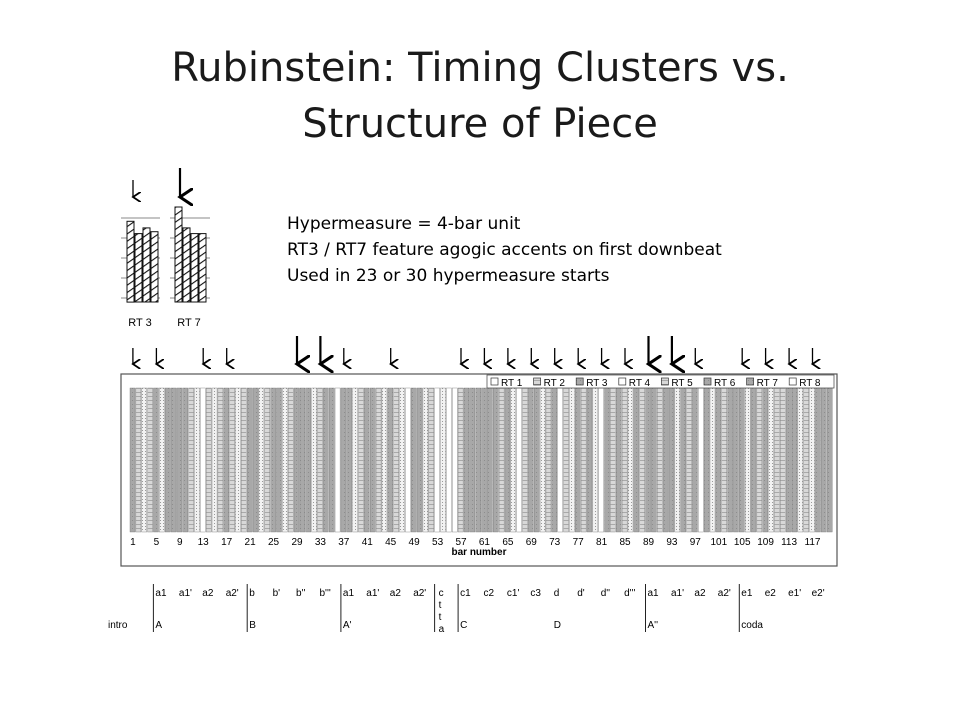 The width and height of the screenshot is (960, 720). Describe the element at coordinates (625, 542) in the screenshot. I see `x-tick-85: 85` at that location.